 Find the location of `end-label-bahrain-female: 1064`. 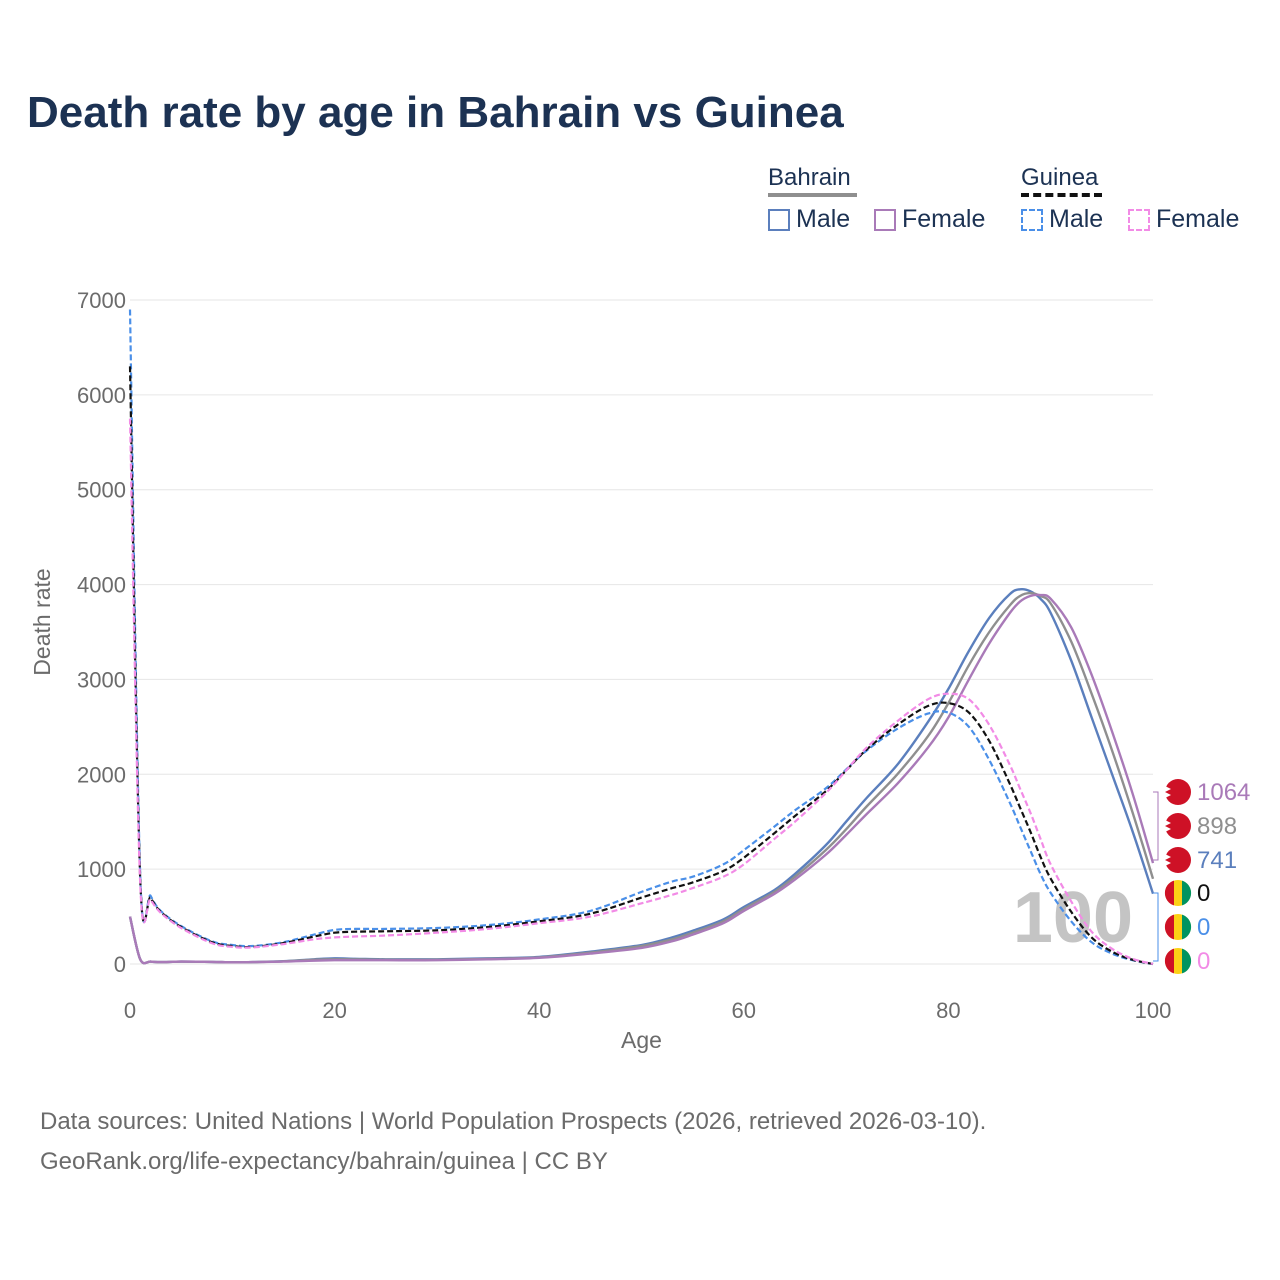

end-label-bahrain-female: 1064 is located at coordinates (1207, 792).